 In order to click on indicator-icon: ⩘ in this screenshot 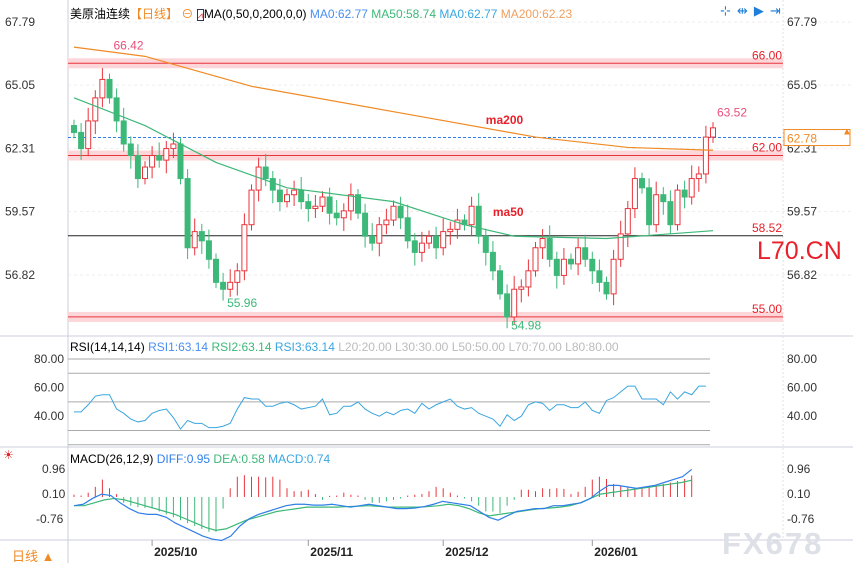, I will do `click(200, 15)`.